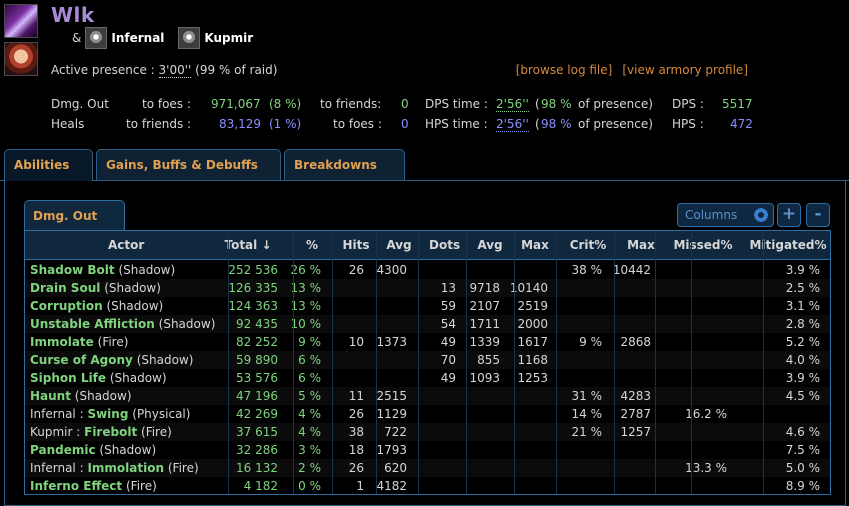 This screenshot has height=506, width=849. I want to click on hits-cell: 11, so click(356, 396).